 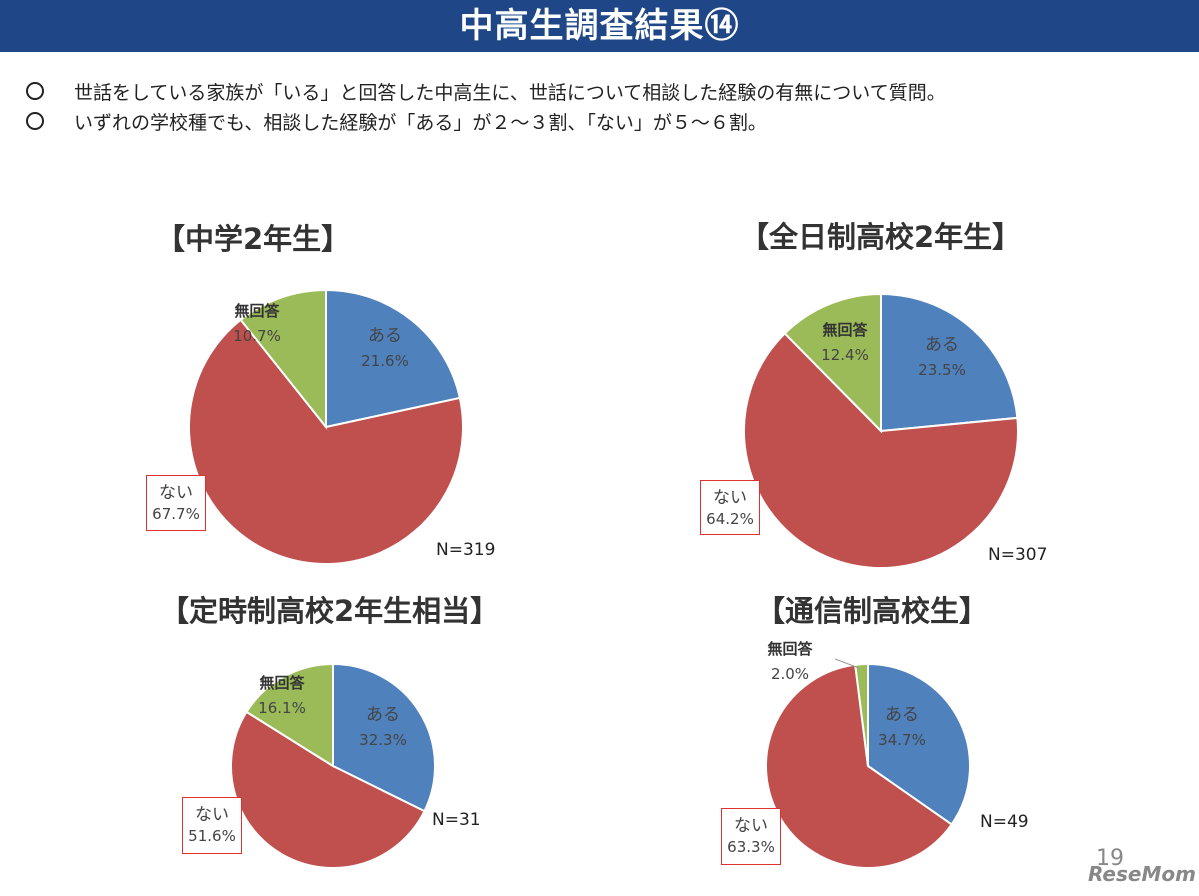 I want to click on pie-chart-fulltime-high: ある 23.5% 無回答 12.4%, so click(x=881, y=430).